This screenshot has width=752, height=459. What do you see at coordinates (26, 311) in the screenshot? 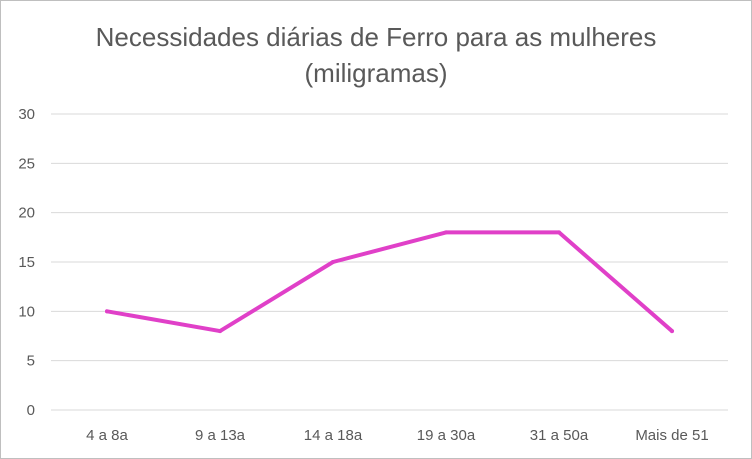
I see `y-tick-label-10: 10` at bounding box center [26, 311].